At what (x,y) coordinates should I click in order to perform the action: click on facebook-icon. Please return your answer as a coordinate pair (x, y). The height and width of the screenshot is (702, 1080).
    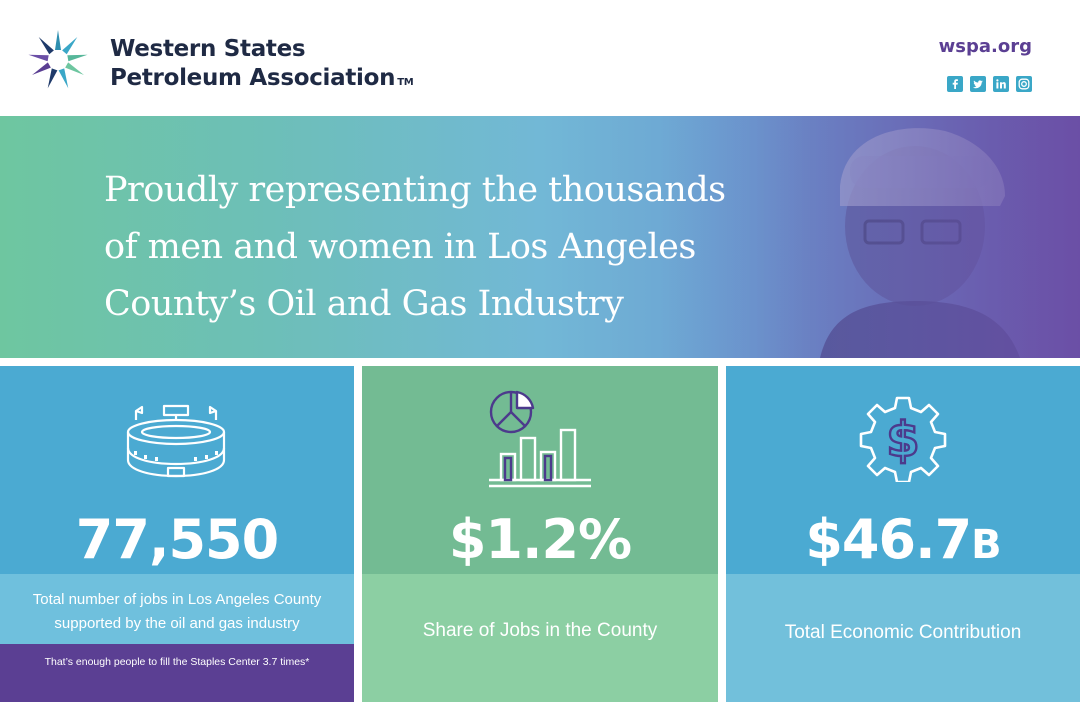
    Looking at the image, I should click on (955, 84).